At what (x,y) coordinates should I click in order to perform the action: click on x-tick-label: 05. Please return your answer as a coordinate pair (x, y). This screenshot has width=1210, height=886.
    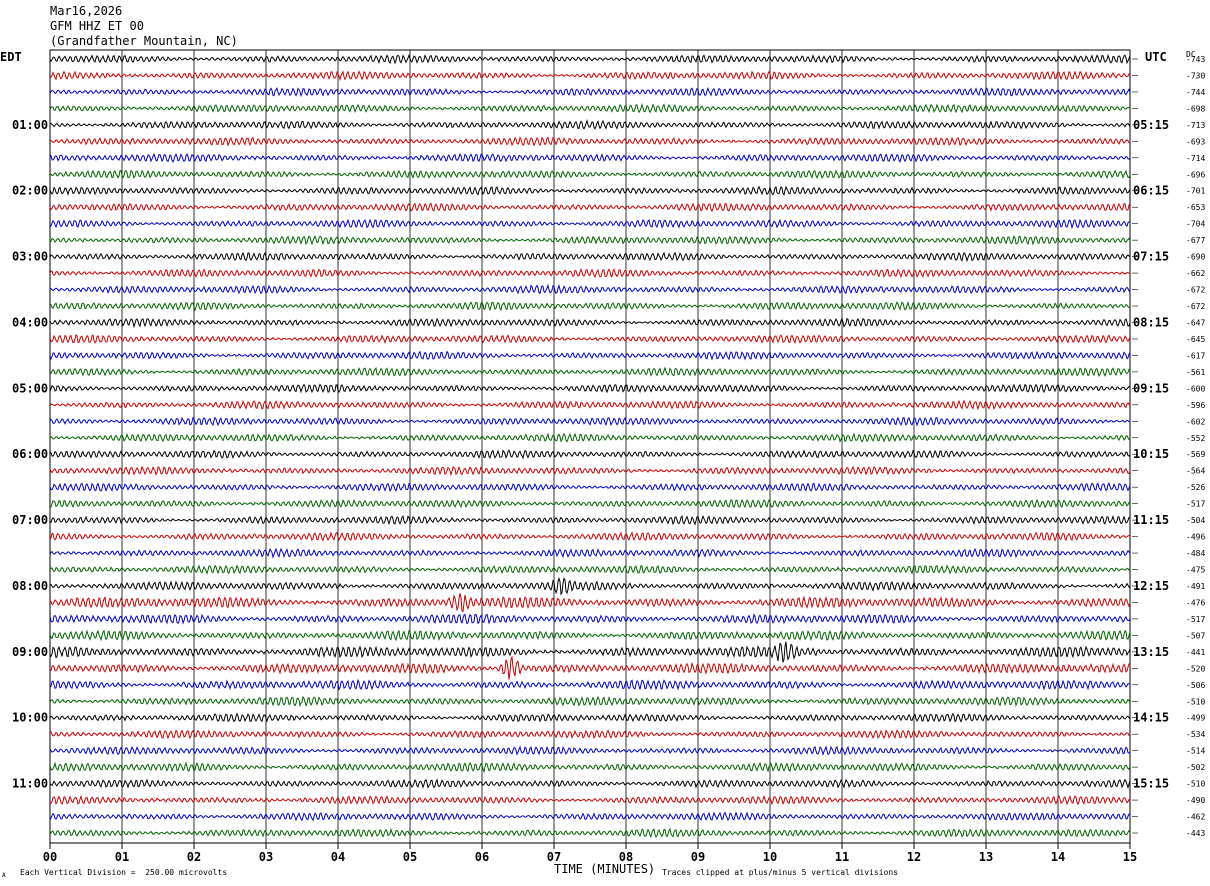
    Looking at the image, I should click on (410, 857).